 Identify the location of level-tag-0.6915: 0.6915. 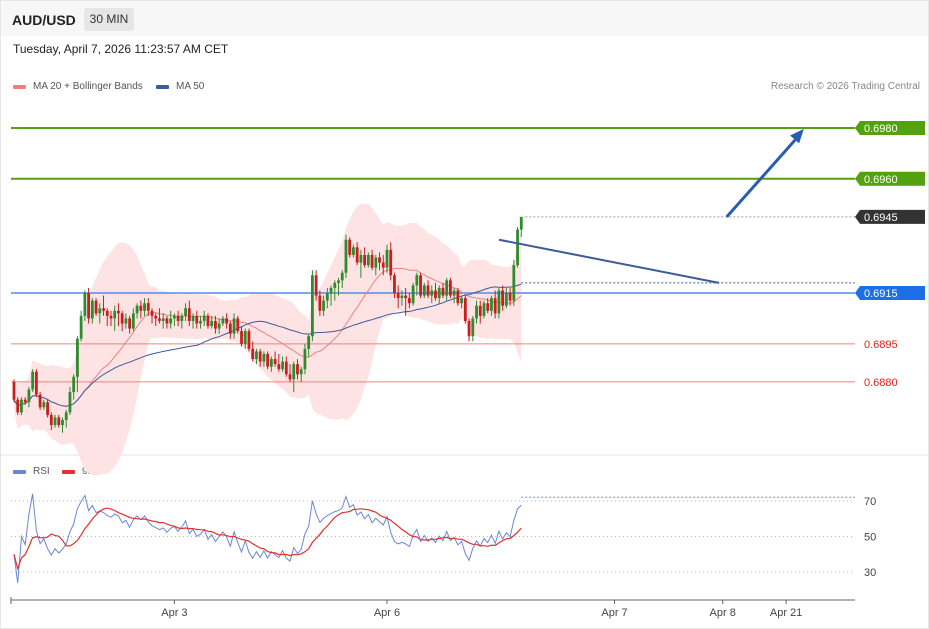
(890, 293).